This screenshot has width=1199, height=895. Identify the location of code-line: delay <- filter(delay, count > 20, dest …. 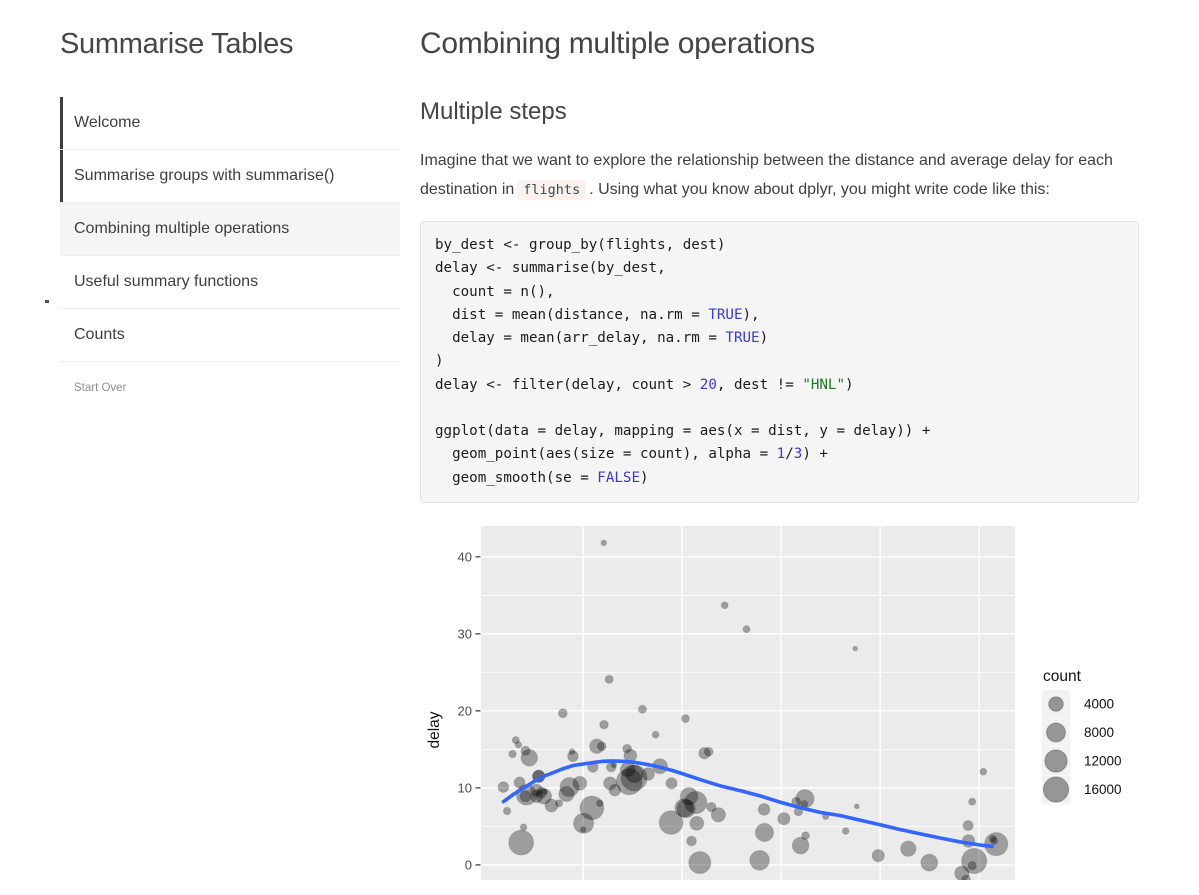
(644, 384).